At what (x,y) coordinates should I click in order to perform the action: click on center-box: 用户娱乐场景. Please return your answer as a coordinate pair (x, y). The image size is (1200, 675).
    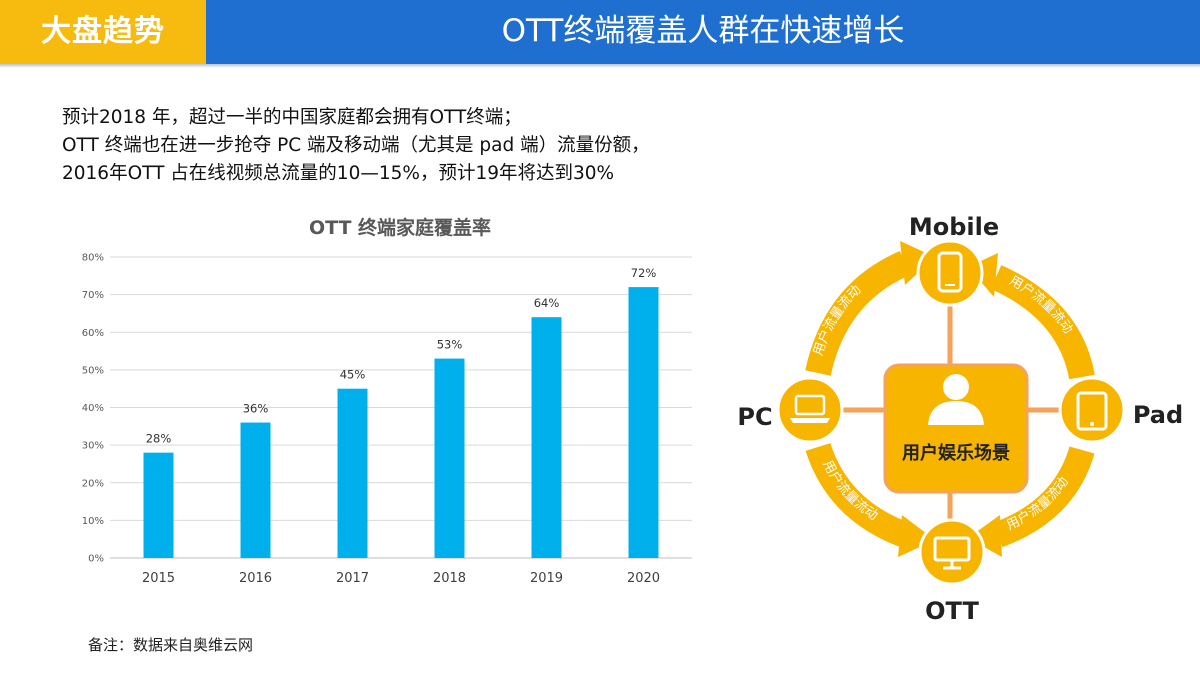
    Looking at the image, I should click on (956, 428).